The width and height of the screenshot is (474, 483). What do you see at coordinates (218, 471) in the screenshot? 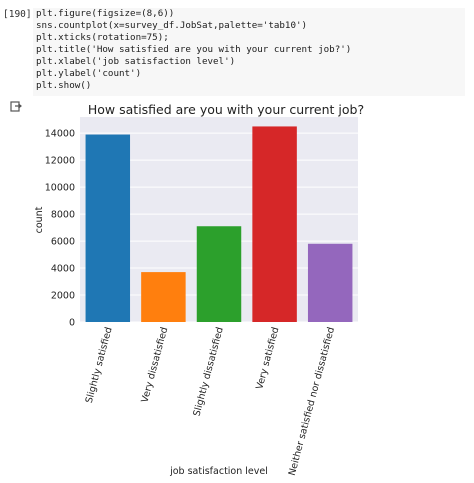
I see `x-axis-label: job satisfaction level` at bounding box center [218, 471].